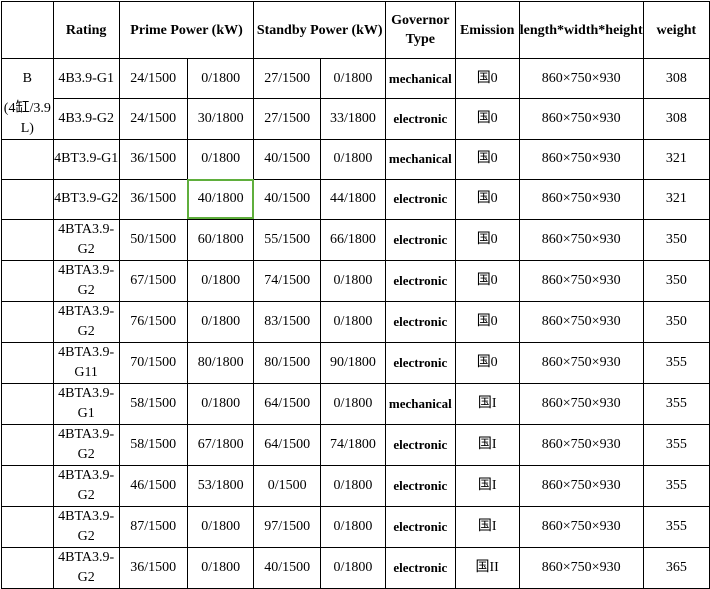 This screenshot has width=710, height=589. What do you see at coordinates (86, 362) in the screenshot?
I see `model-cell: 4BTA3.9-G11` at bounding box center [86, 362].